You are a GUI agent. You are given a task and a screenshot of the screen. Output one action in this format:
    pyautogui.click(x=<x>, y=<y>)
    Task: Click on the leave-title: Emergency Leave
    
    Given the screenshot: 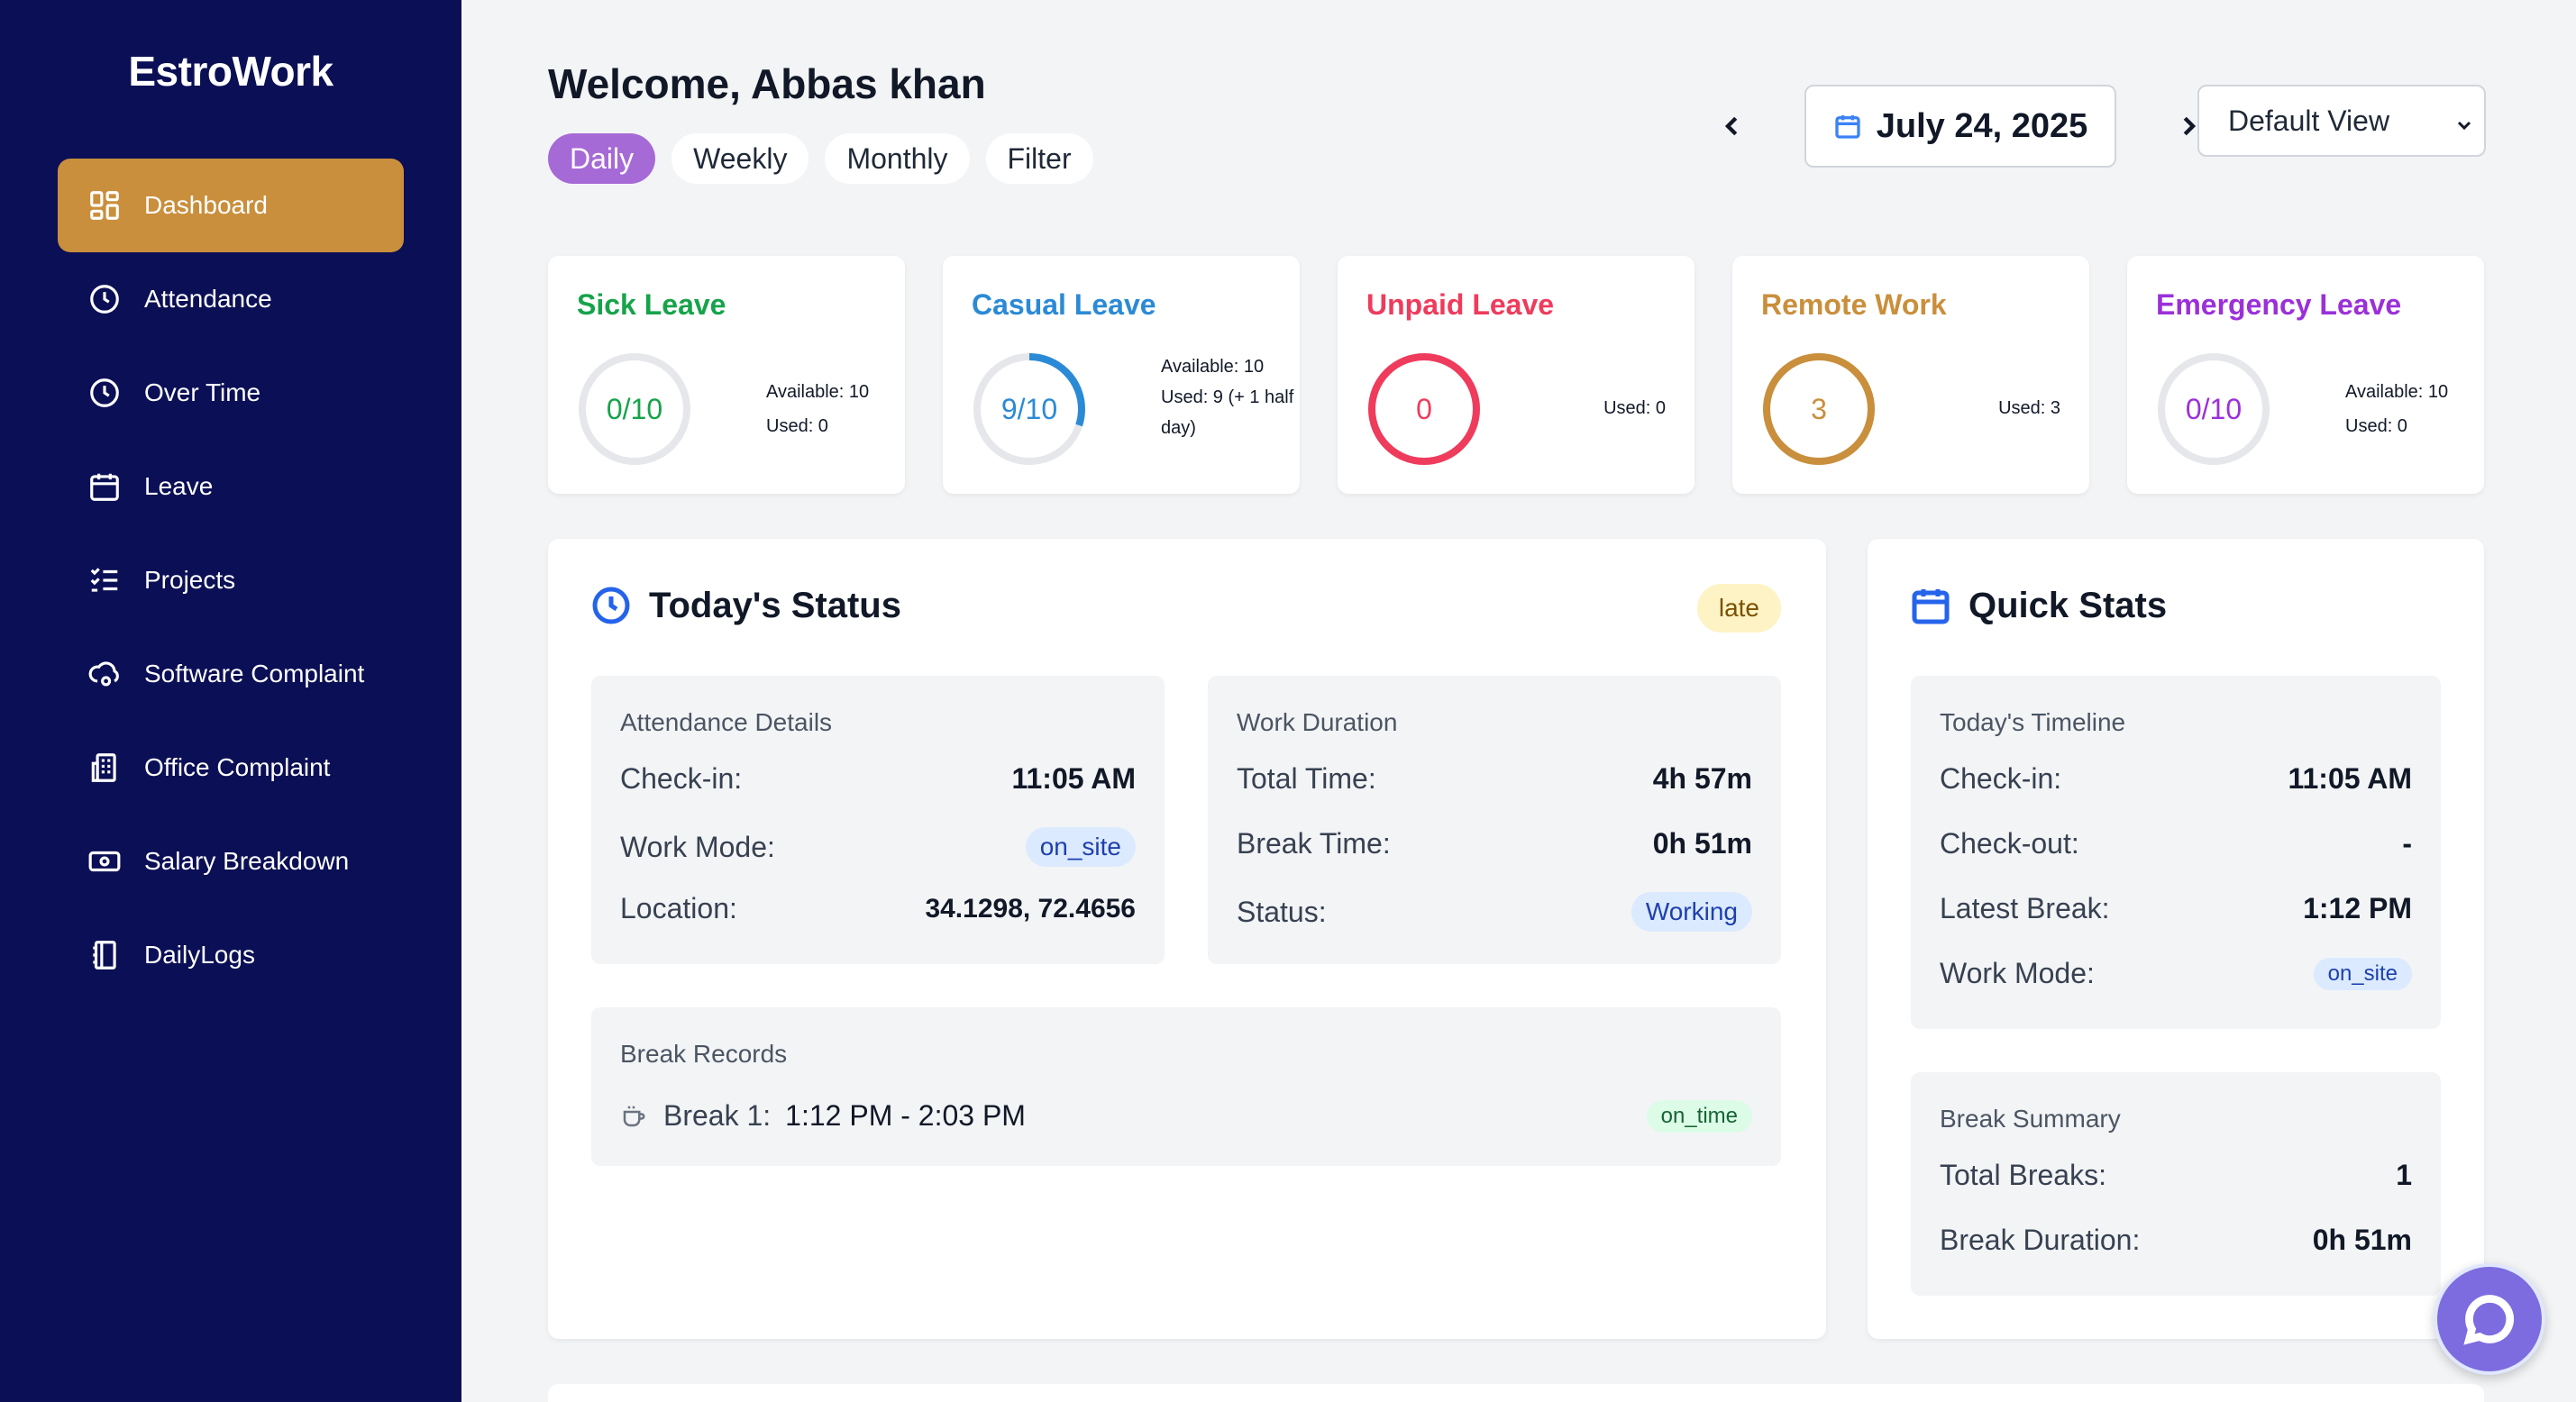 What is the action you would take?
    pyautogui.click(x=2279, y=305)
    